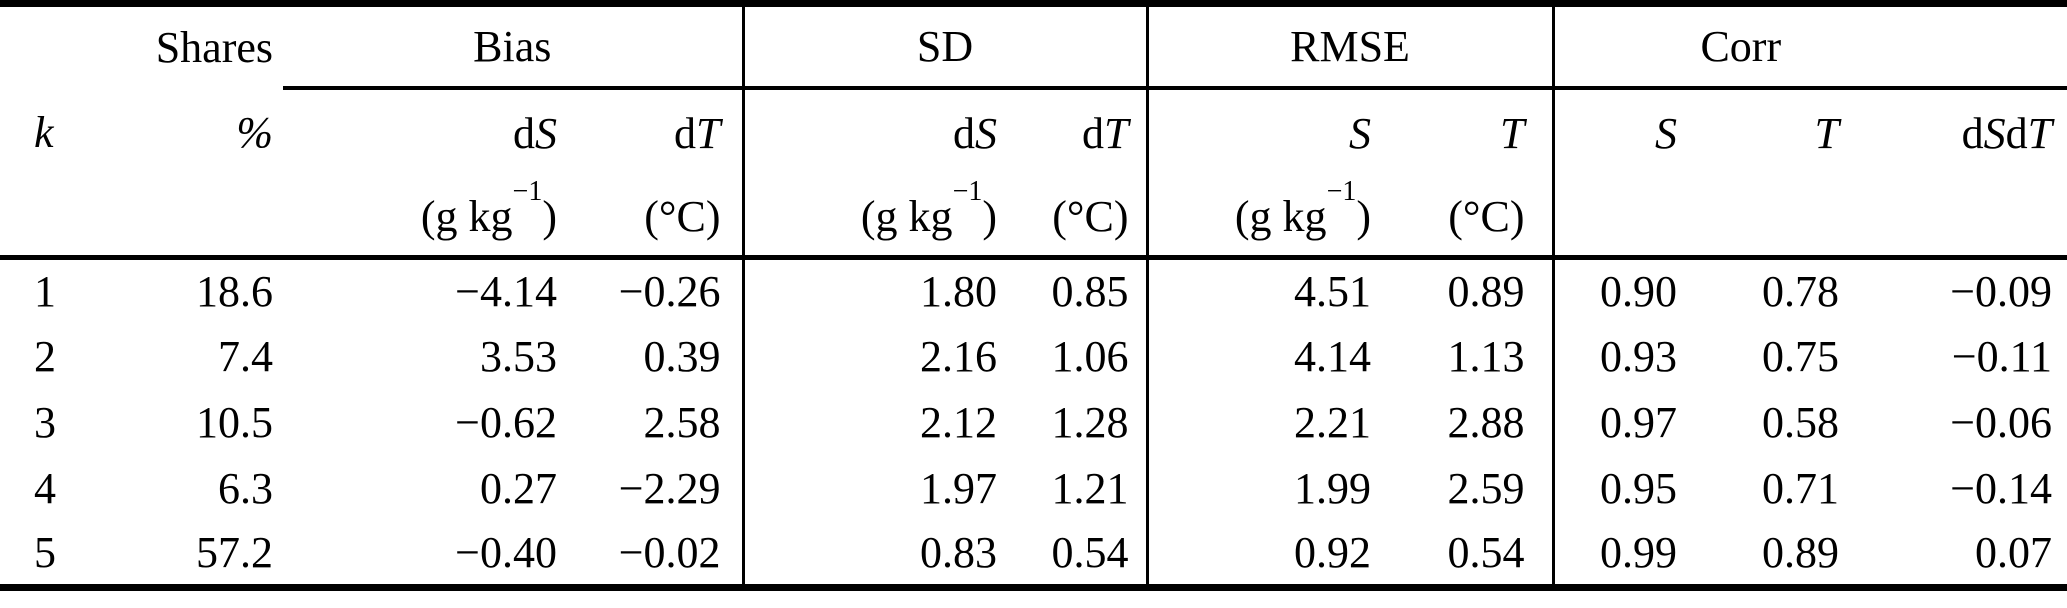  I want to click on cell-corr-s: 0.93, so click(1617, 356).